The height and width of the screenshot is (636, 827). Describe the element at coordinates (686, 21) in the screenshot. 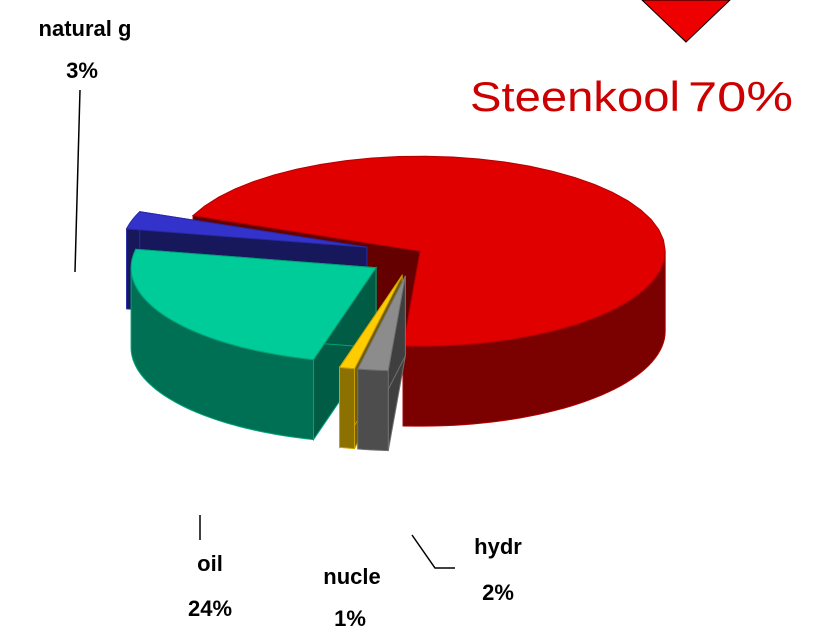

I see `arrow-decoration` at that location.